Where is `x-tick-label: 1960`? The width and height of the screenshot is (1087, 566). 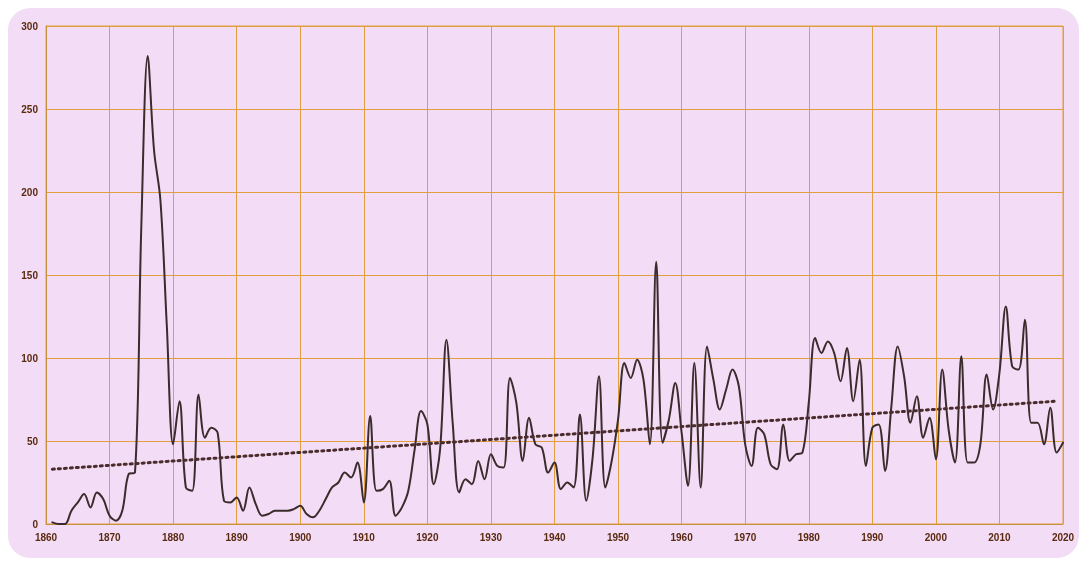
x-tick-label: 1960 is located at coordinates (682, 537).